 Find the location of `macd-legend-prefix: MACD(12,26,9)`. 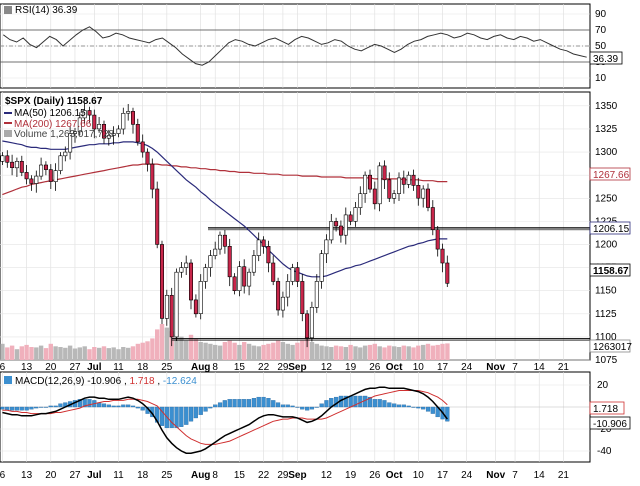

macd-legend-prefix: MACD(12,26,9) is located at coordinates (49, 381).